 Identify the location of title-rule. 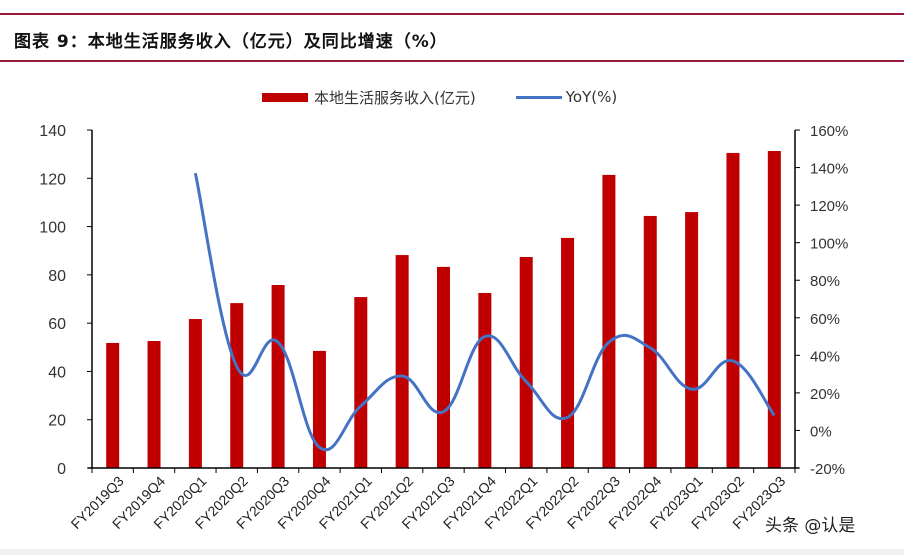
(452, 61).